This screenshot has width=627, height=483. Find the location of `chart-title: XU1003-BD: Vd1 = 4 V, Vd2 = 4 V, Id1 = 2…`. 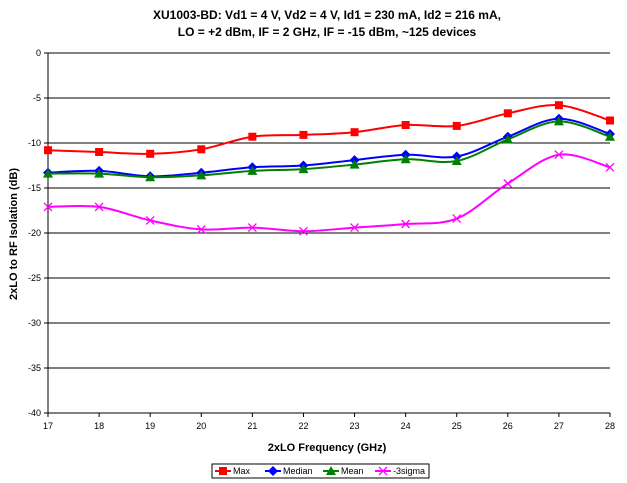

chart-title: XU1003-BD: Vd1 = 4 V, Vd2 = 4 V, Id1 = 2… is located at coordinates (327, 15).